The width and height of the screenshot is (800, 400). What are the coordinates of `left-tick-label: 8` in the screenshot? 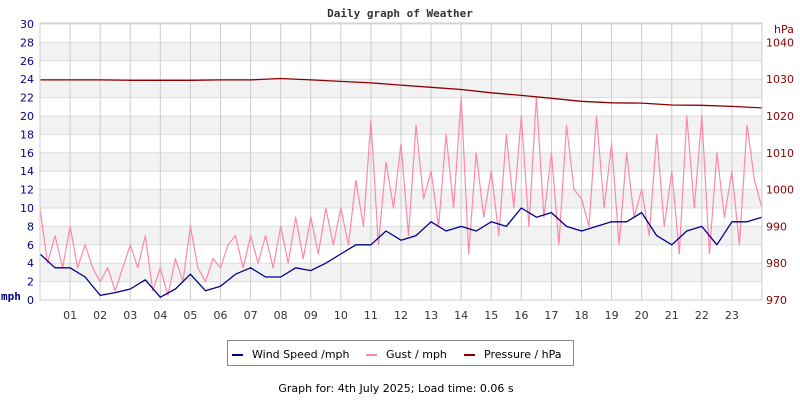 It's located at (30, 226).